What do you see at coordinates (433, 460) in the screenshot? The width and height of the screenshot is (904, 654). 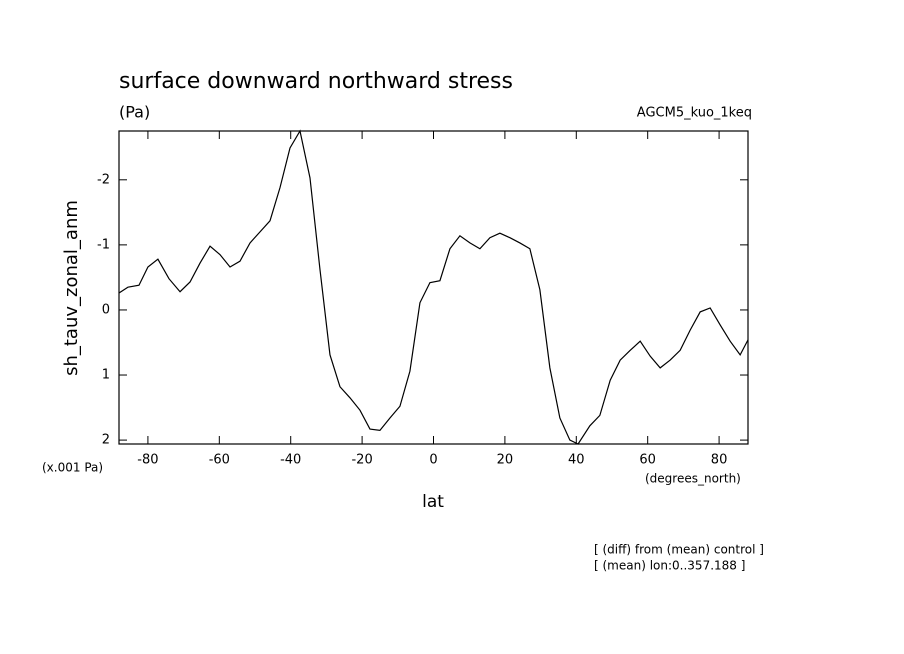 I see `x-tick-label: 0` at bounding box center [433, 460].